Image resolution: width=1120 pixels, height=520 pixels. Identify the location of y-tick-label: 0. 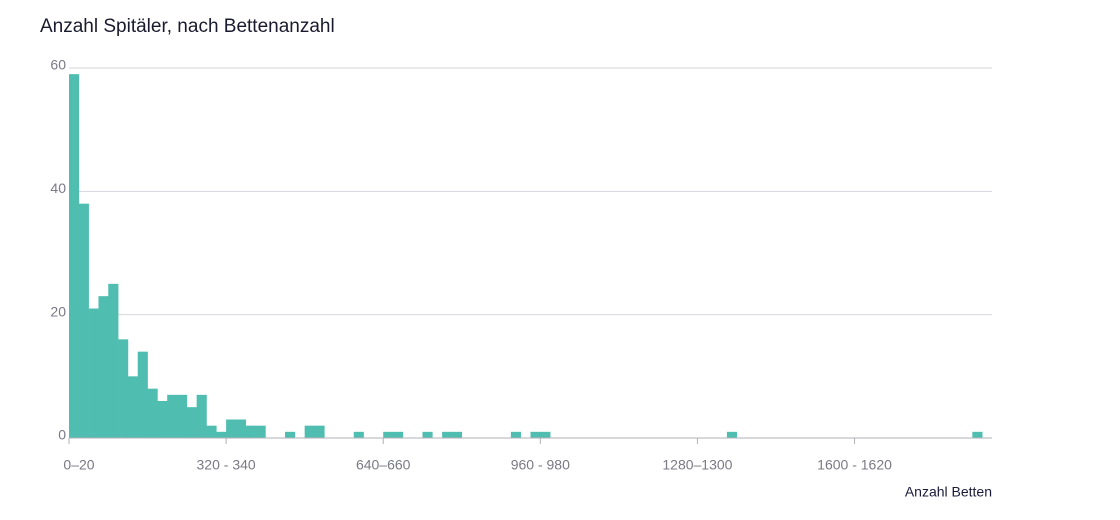
(62, 435).